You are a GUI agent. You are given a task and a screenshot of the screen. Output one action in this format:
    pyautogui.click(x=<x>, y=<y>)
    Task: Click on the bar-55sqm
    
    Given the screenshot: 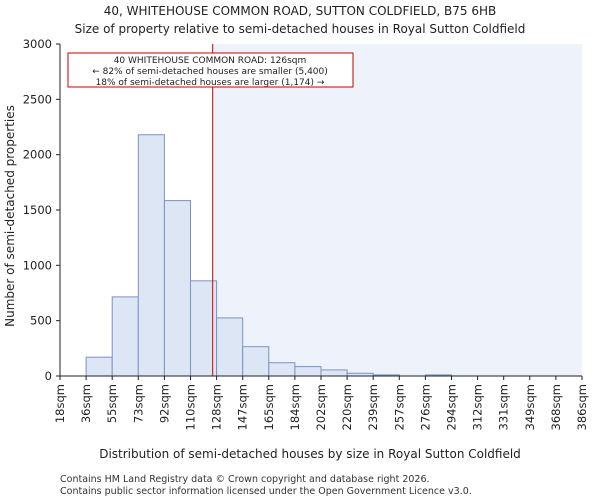 What is the action you would take?
    pyautogui.click(x=125, y=336)
    